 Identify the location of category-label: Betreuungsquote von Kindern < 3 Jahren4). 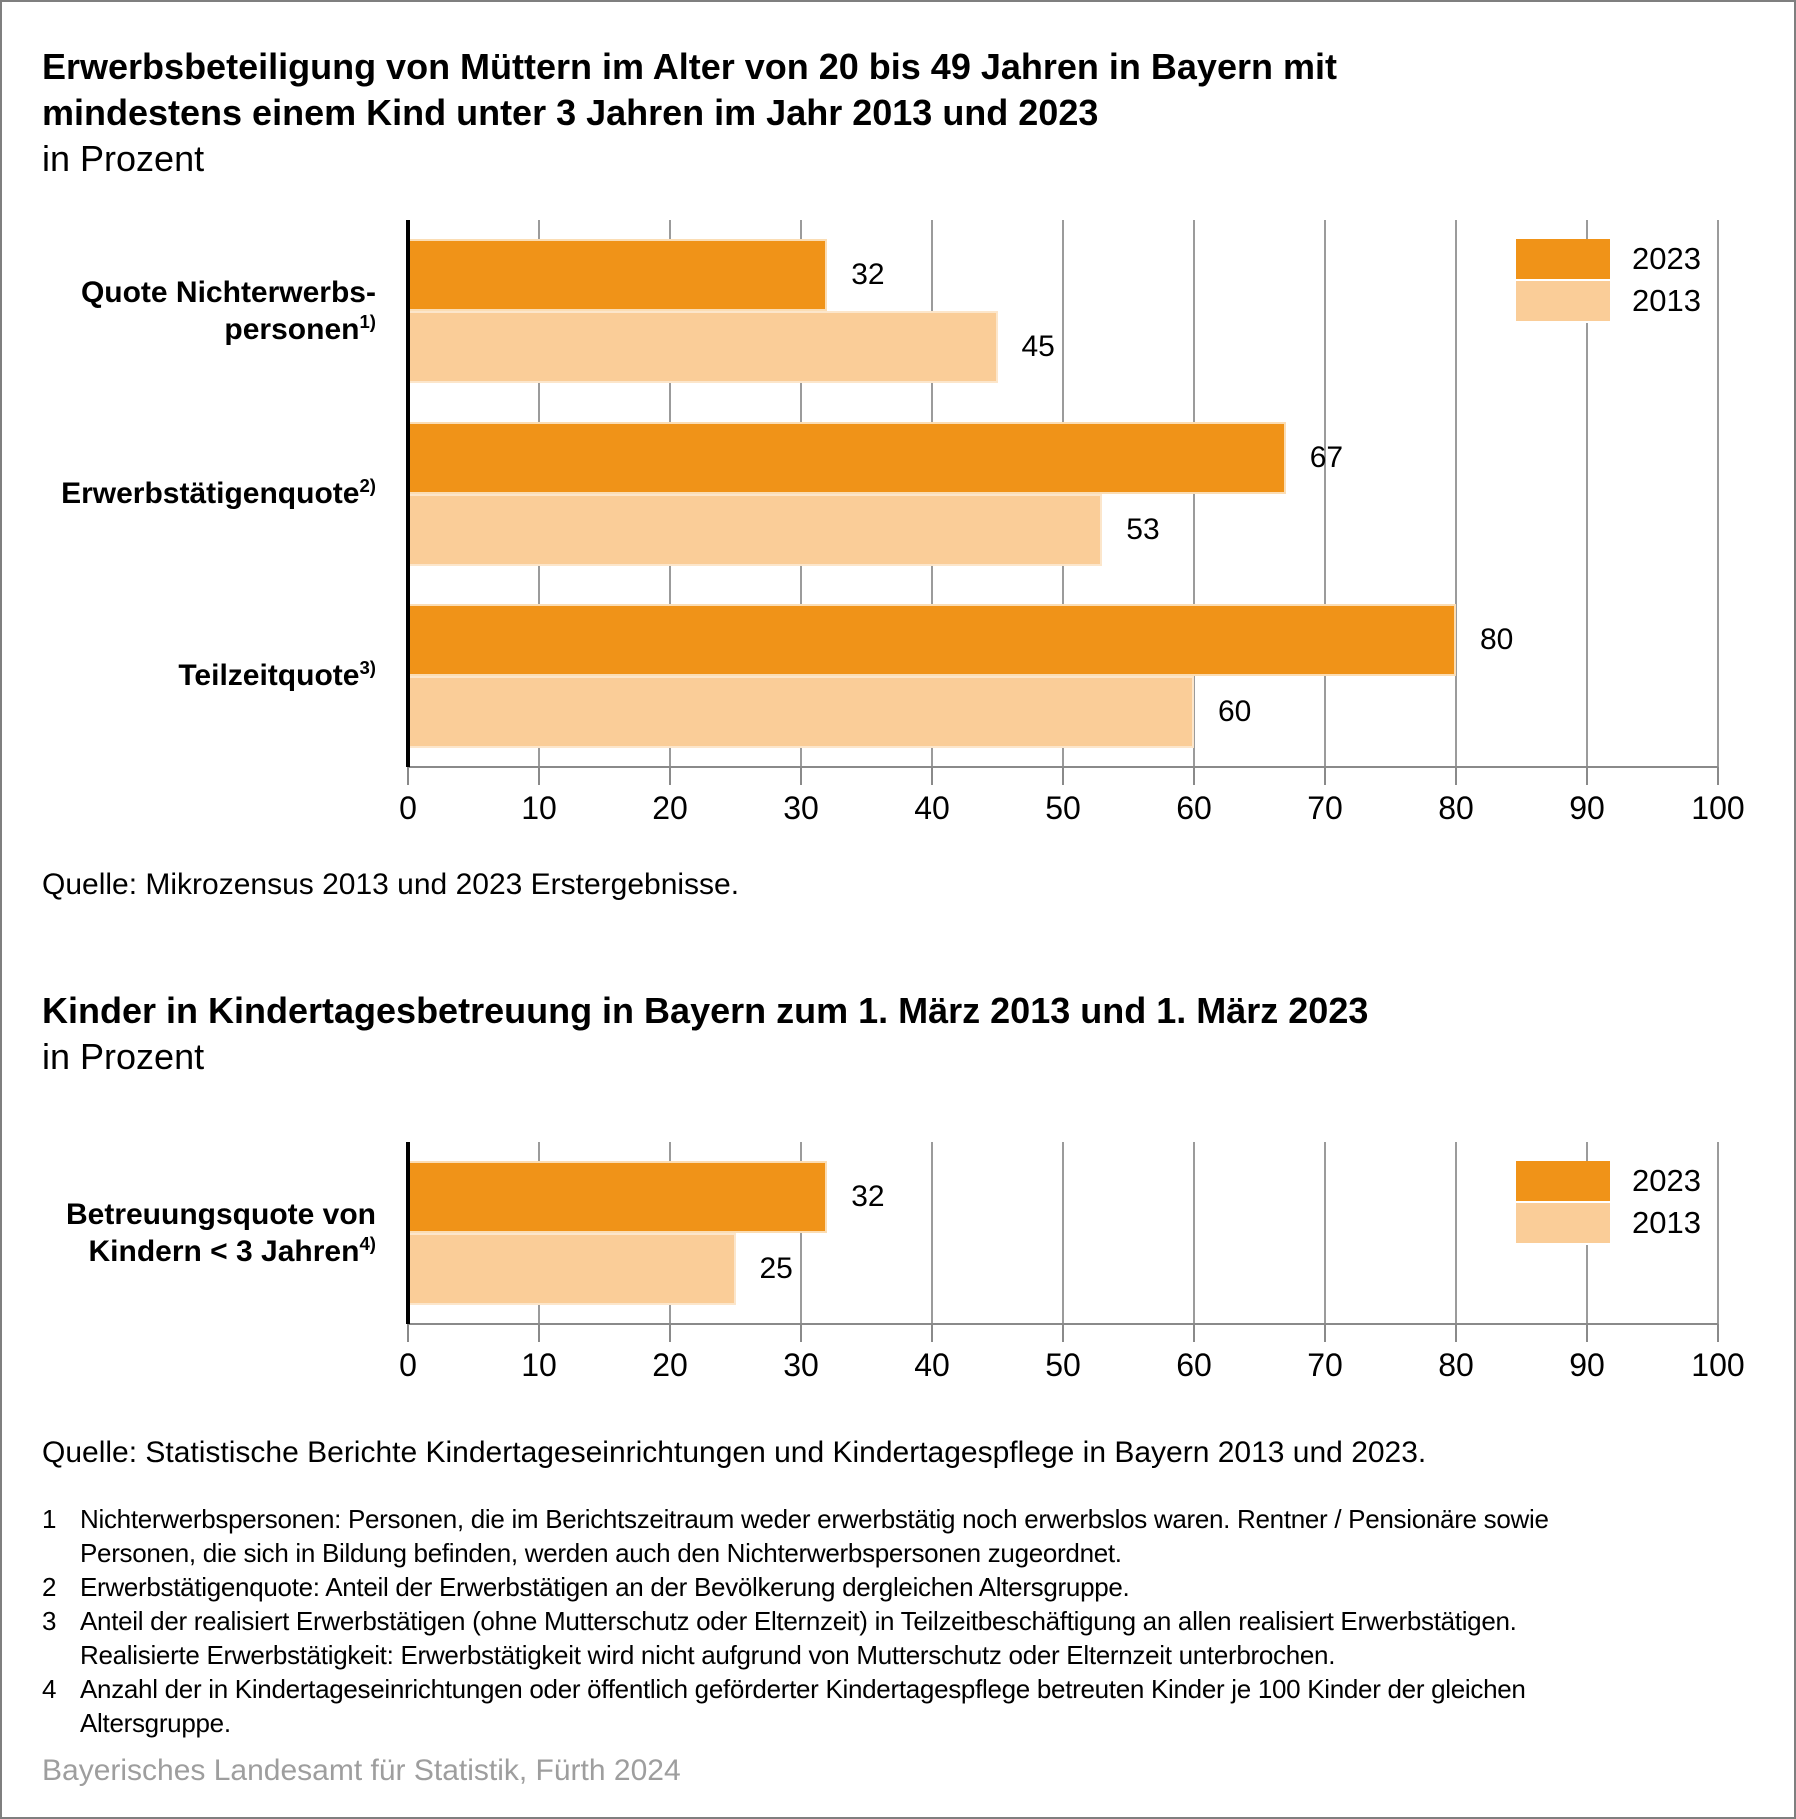
(204, 1233).